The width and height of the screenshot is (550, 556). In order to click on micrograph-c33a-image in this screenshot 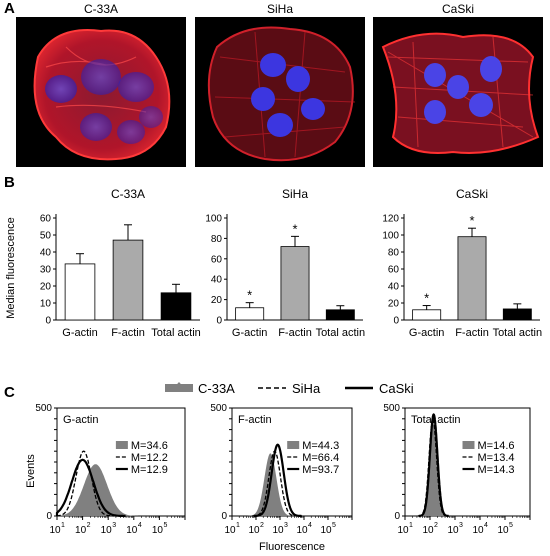, I will do `click(102, 95)`.